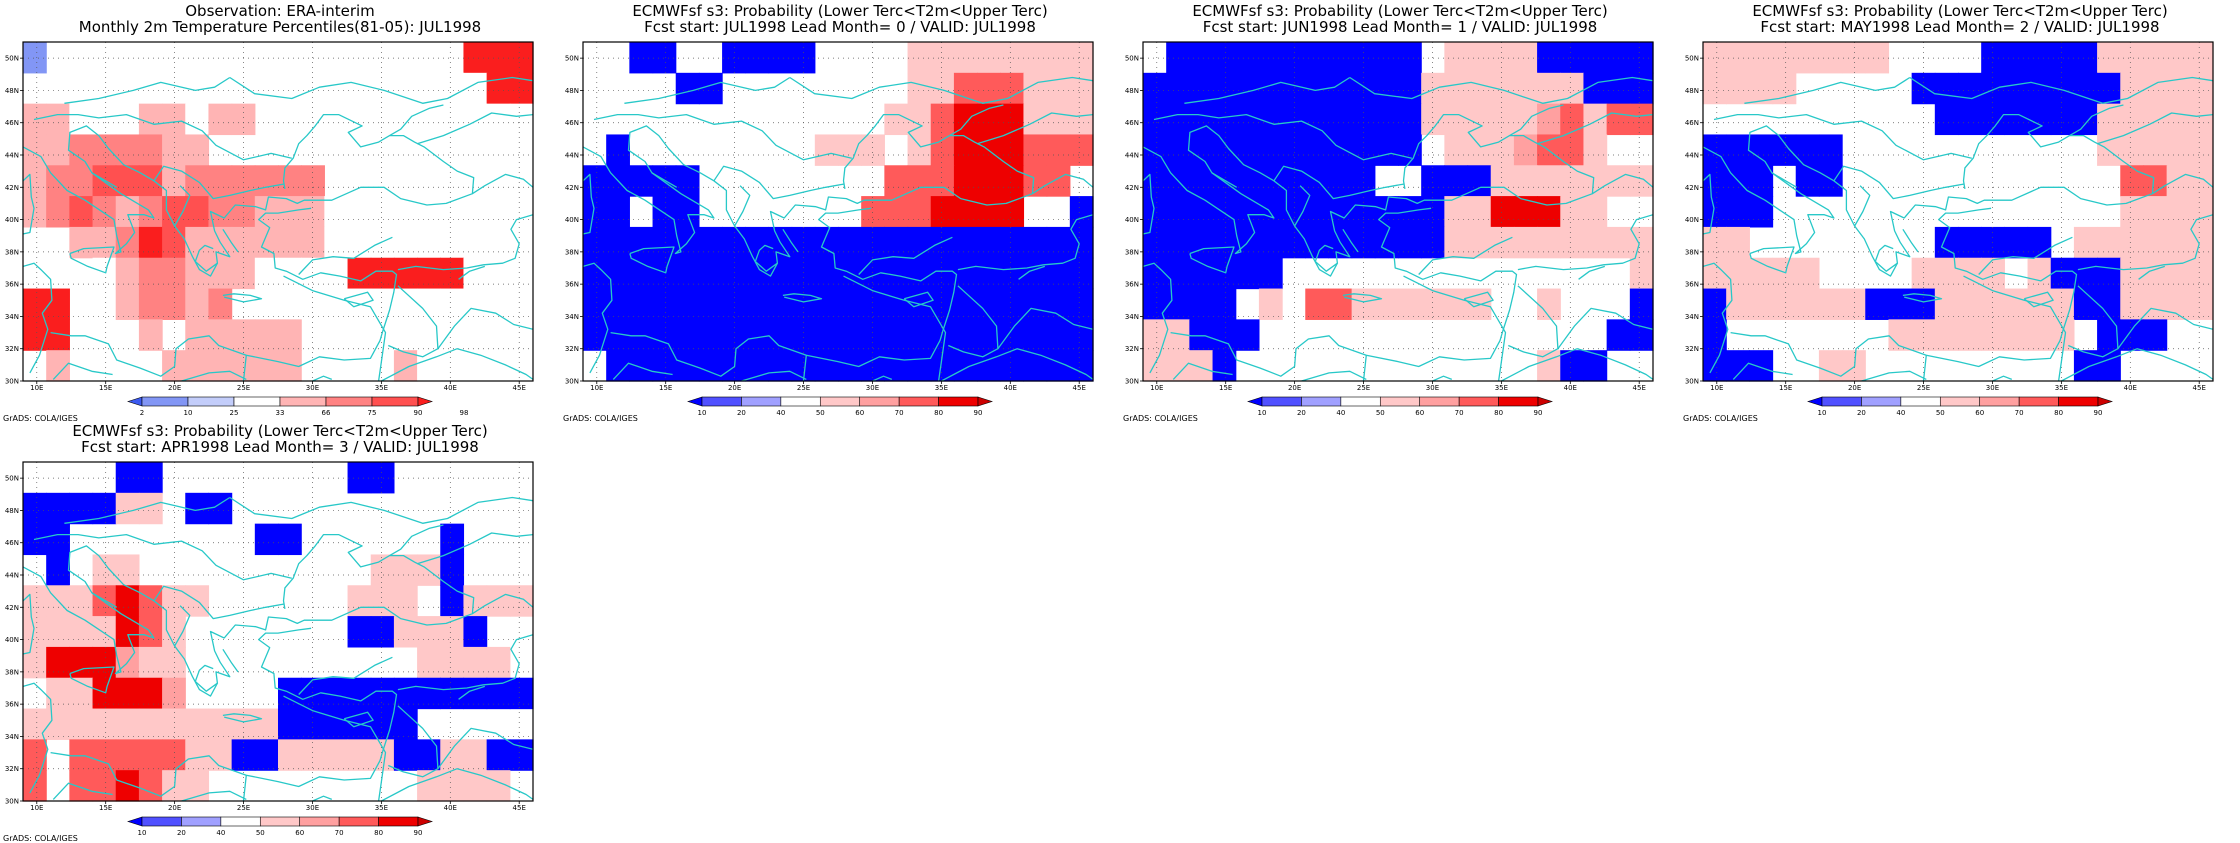  I want to click on lat-tick-label: 48N, so click(1692, 91).